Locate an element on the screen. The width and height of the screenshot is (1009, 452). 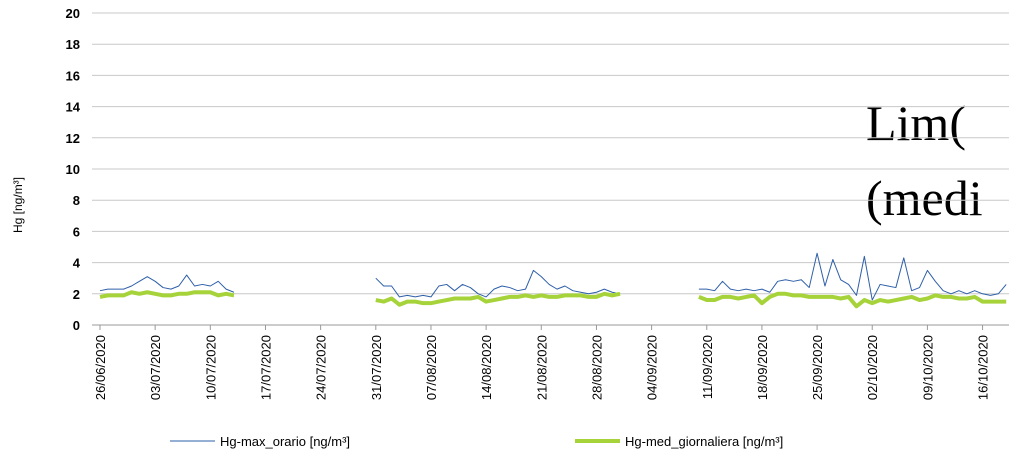
legend-label: Hg-max_orario [ng/m³] is located at coordinates (285, 441).